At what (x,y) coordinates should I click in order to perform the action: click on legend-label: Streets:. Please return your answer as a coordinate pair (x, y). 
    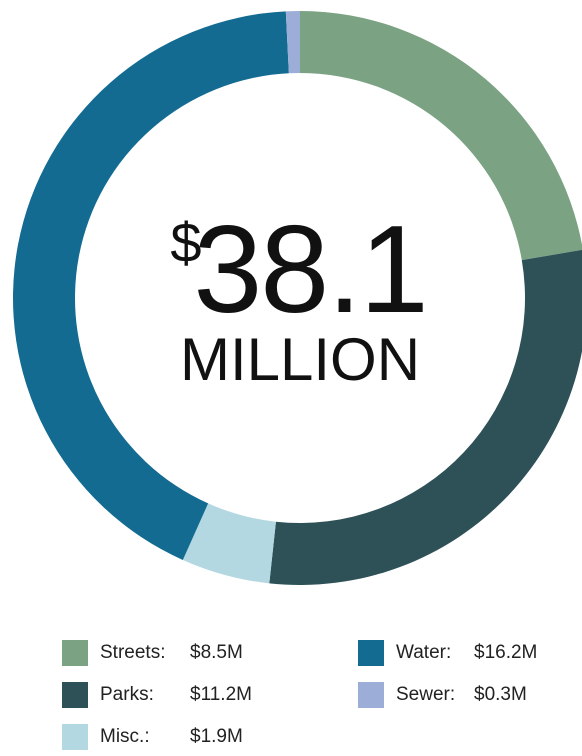
    Looking at the image, I should click on (132, 652).